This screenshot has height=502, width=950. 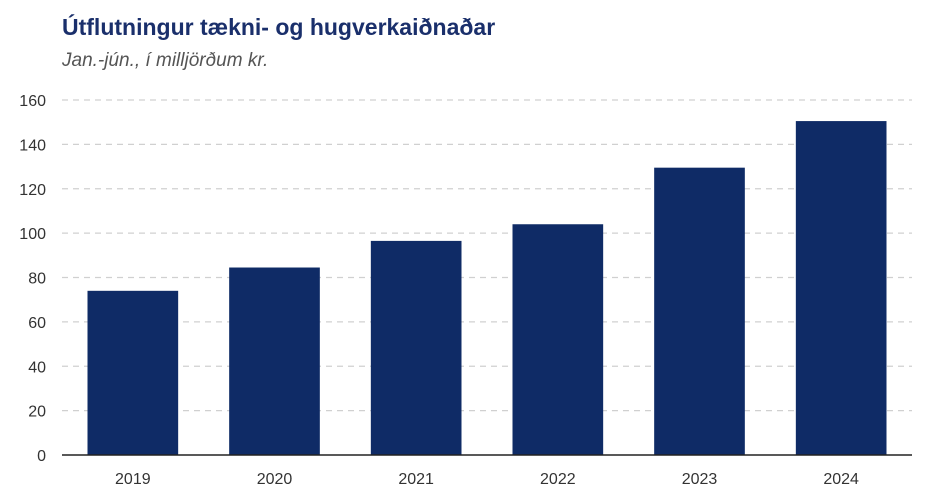 What do you see at coordinates (133, 479) in the screenshot?
I see `x-tick-label-2019: 2019` at bounding box center [133, 479].